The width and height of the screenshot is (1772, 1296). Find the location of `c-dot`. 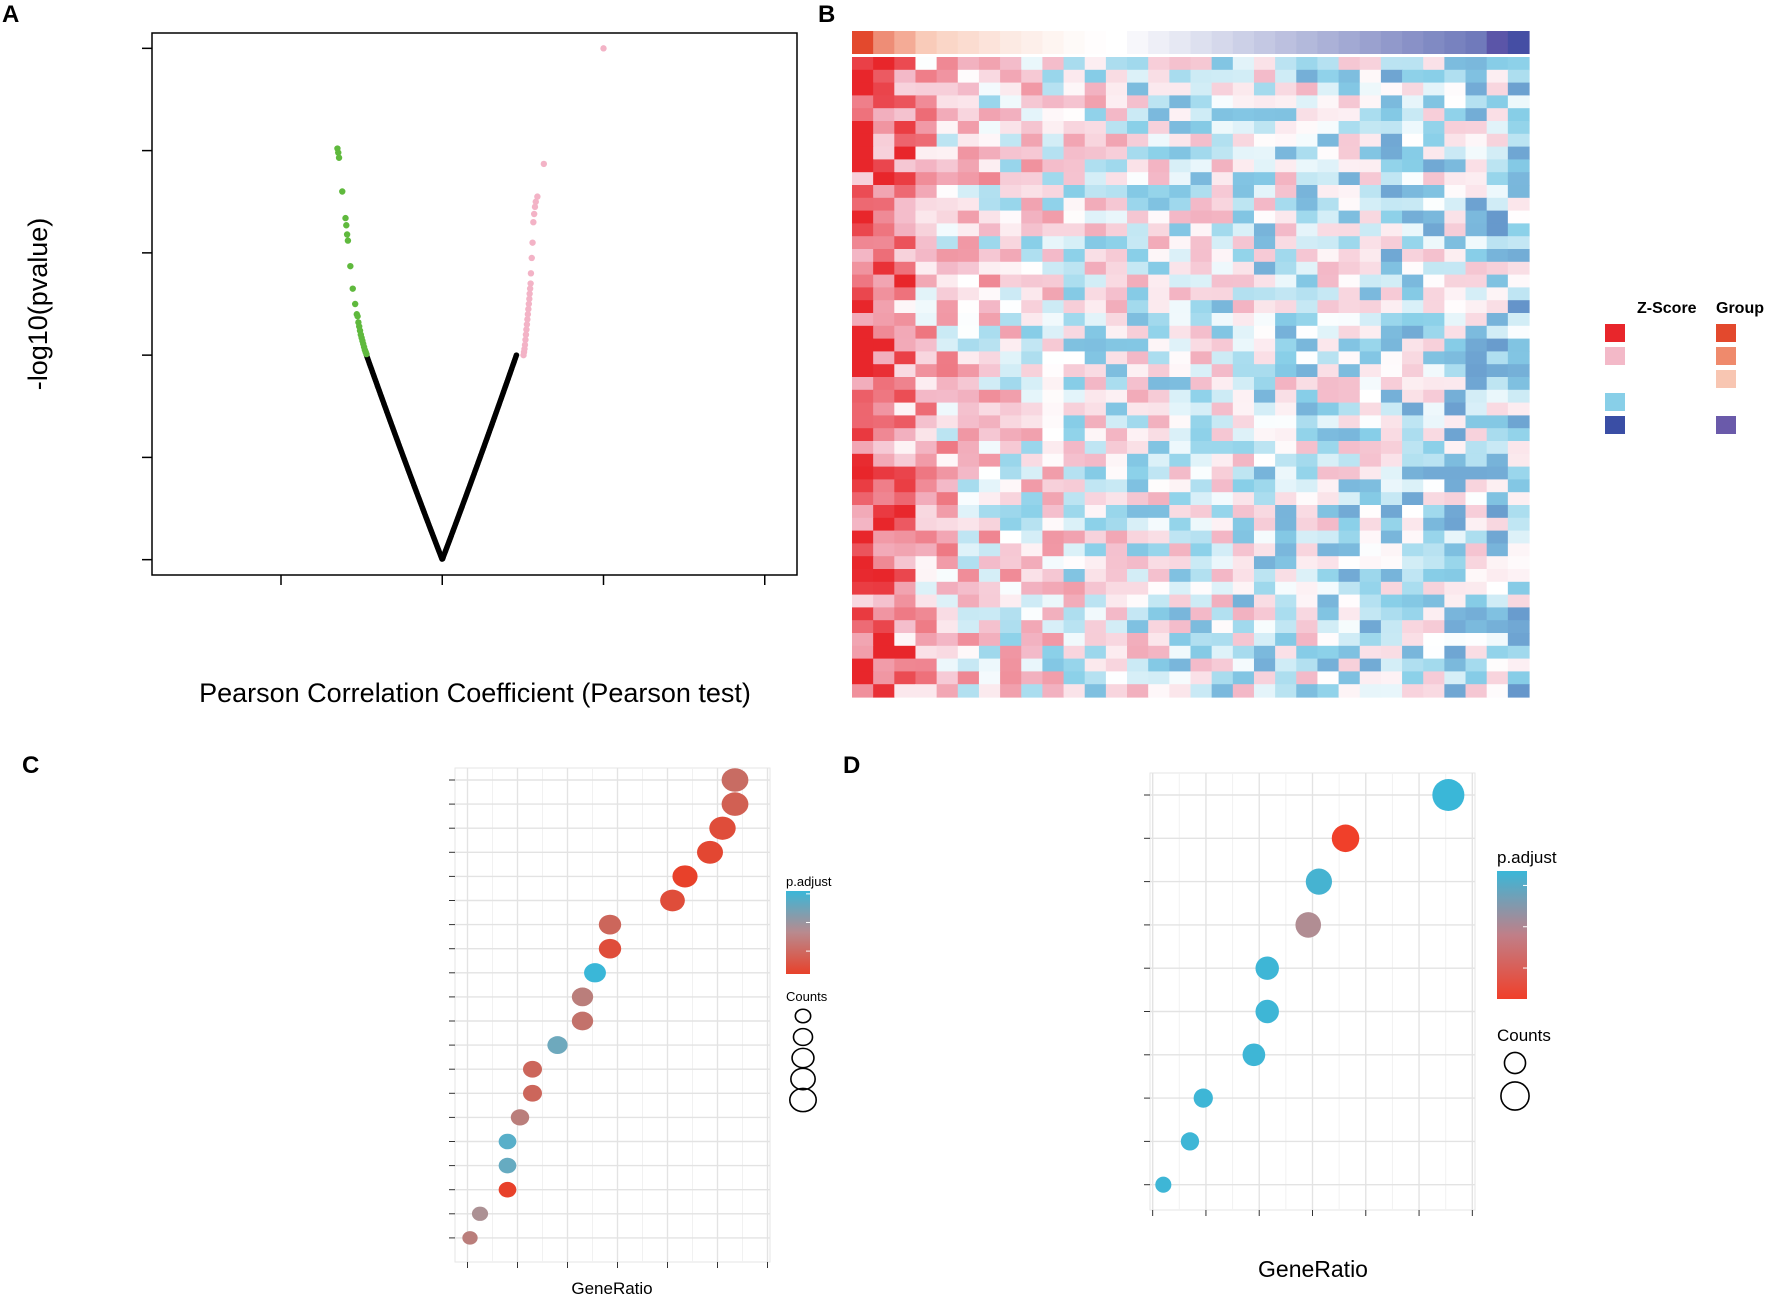

c-dot is located at coordinates (610, 948).